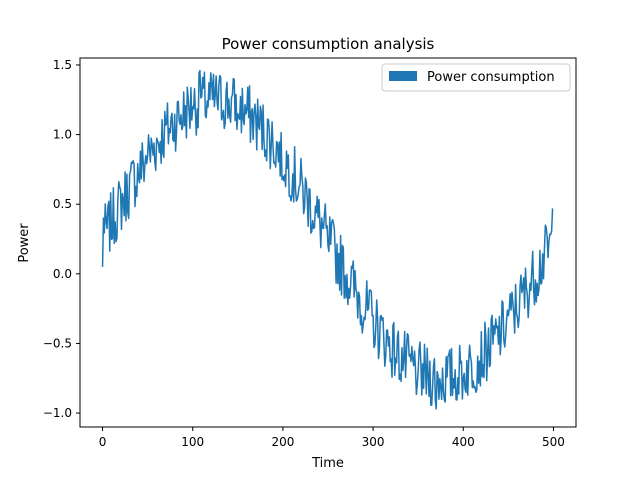 This screenshot has width=640, height=484. What do you see at coordinates (328, 44) in the screenshot?
I see `chart-title: Power consumption analysis` at bounding box center [328, 44].